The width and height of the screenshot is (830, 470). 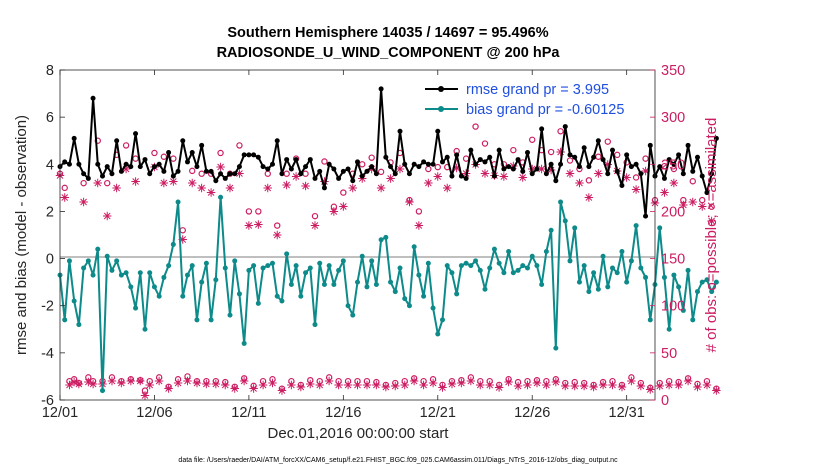 What do you see at coordinates (154, 413) in the screenshot?
I see `x-tick-label: 12/06` at bounding box center [154, 413].